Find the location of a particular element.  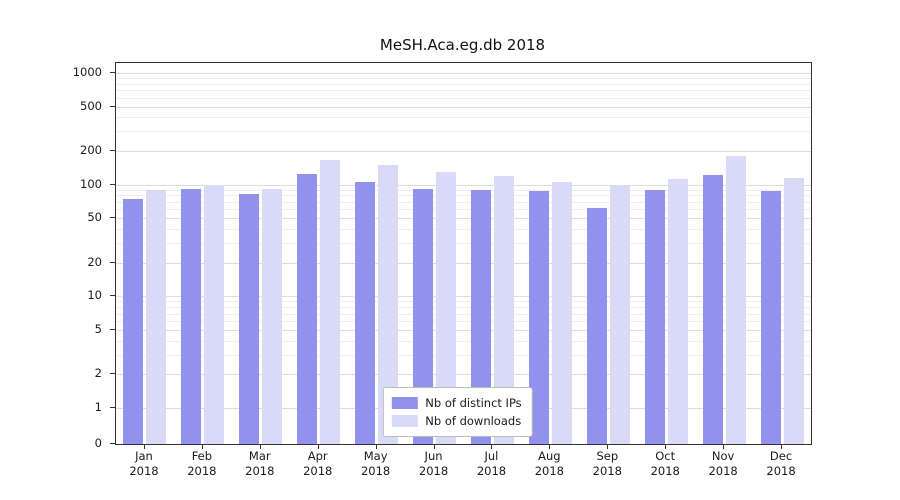

x-tick-label-feb: Feb 2018 is located at coordinates (202, 463).